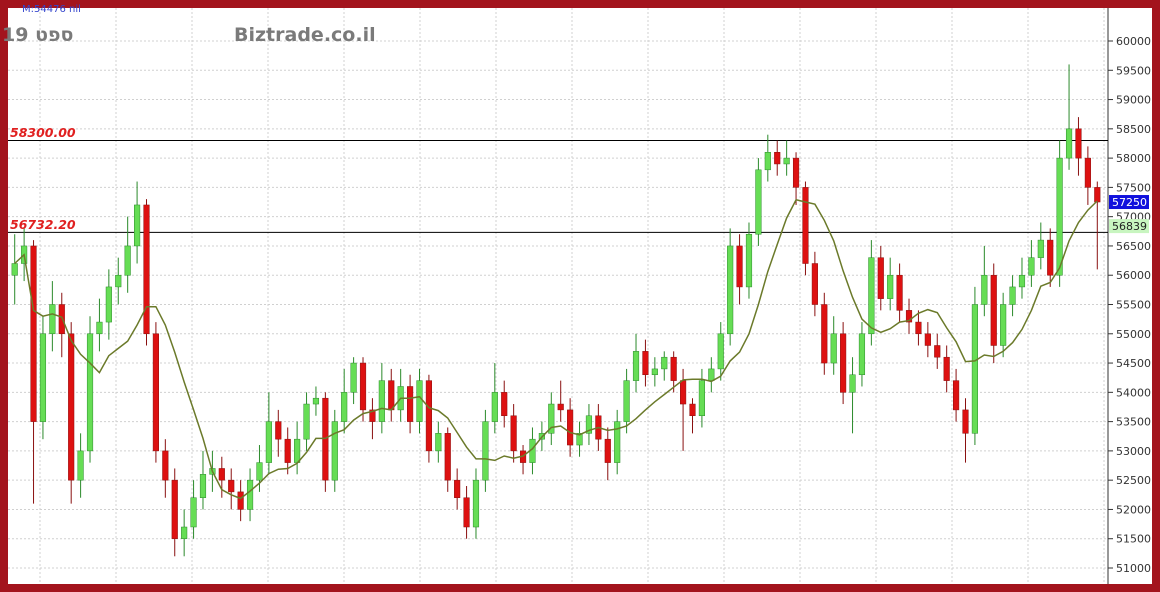  Describe the element at coordinates (1133, 100) in the screenshot. I see `y-tick-label: 59000` at that location.